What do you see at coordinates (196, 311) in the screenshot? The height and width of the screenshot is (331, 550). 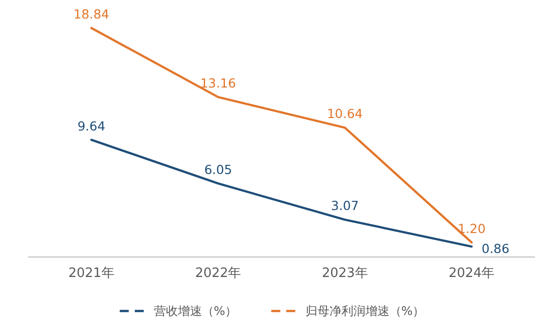 I see `legend-label: 营收增速（%）` at bounding box center [196, 311].